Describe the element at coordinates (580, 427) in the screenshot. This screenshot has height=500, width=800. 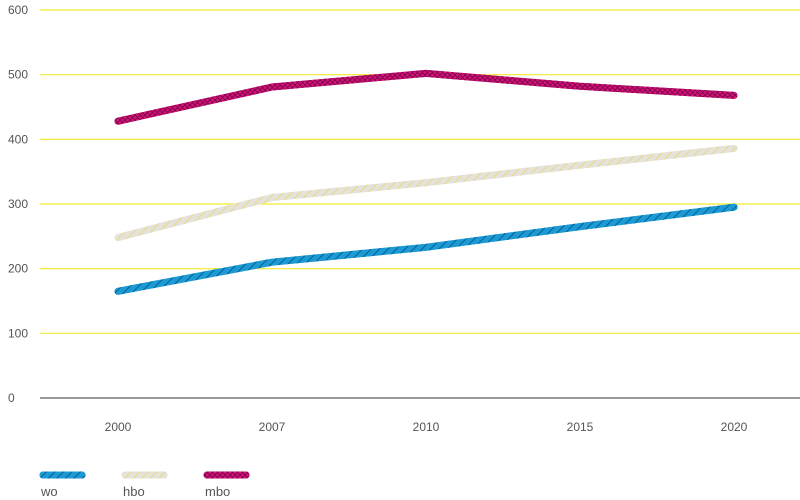
I see `x-tick-2015: 2015` at that location.